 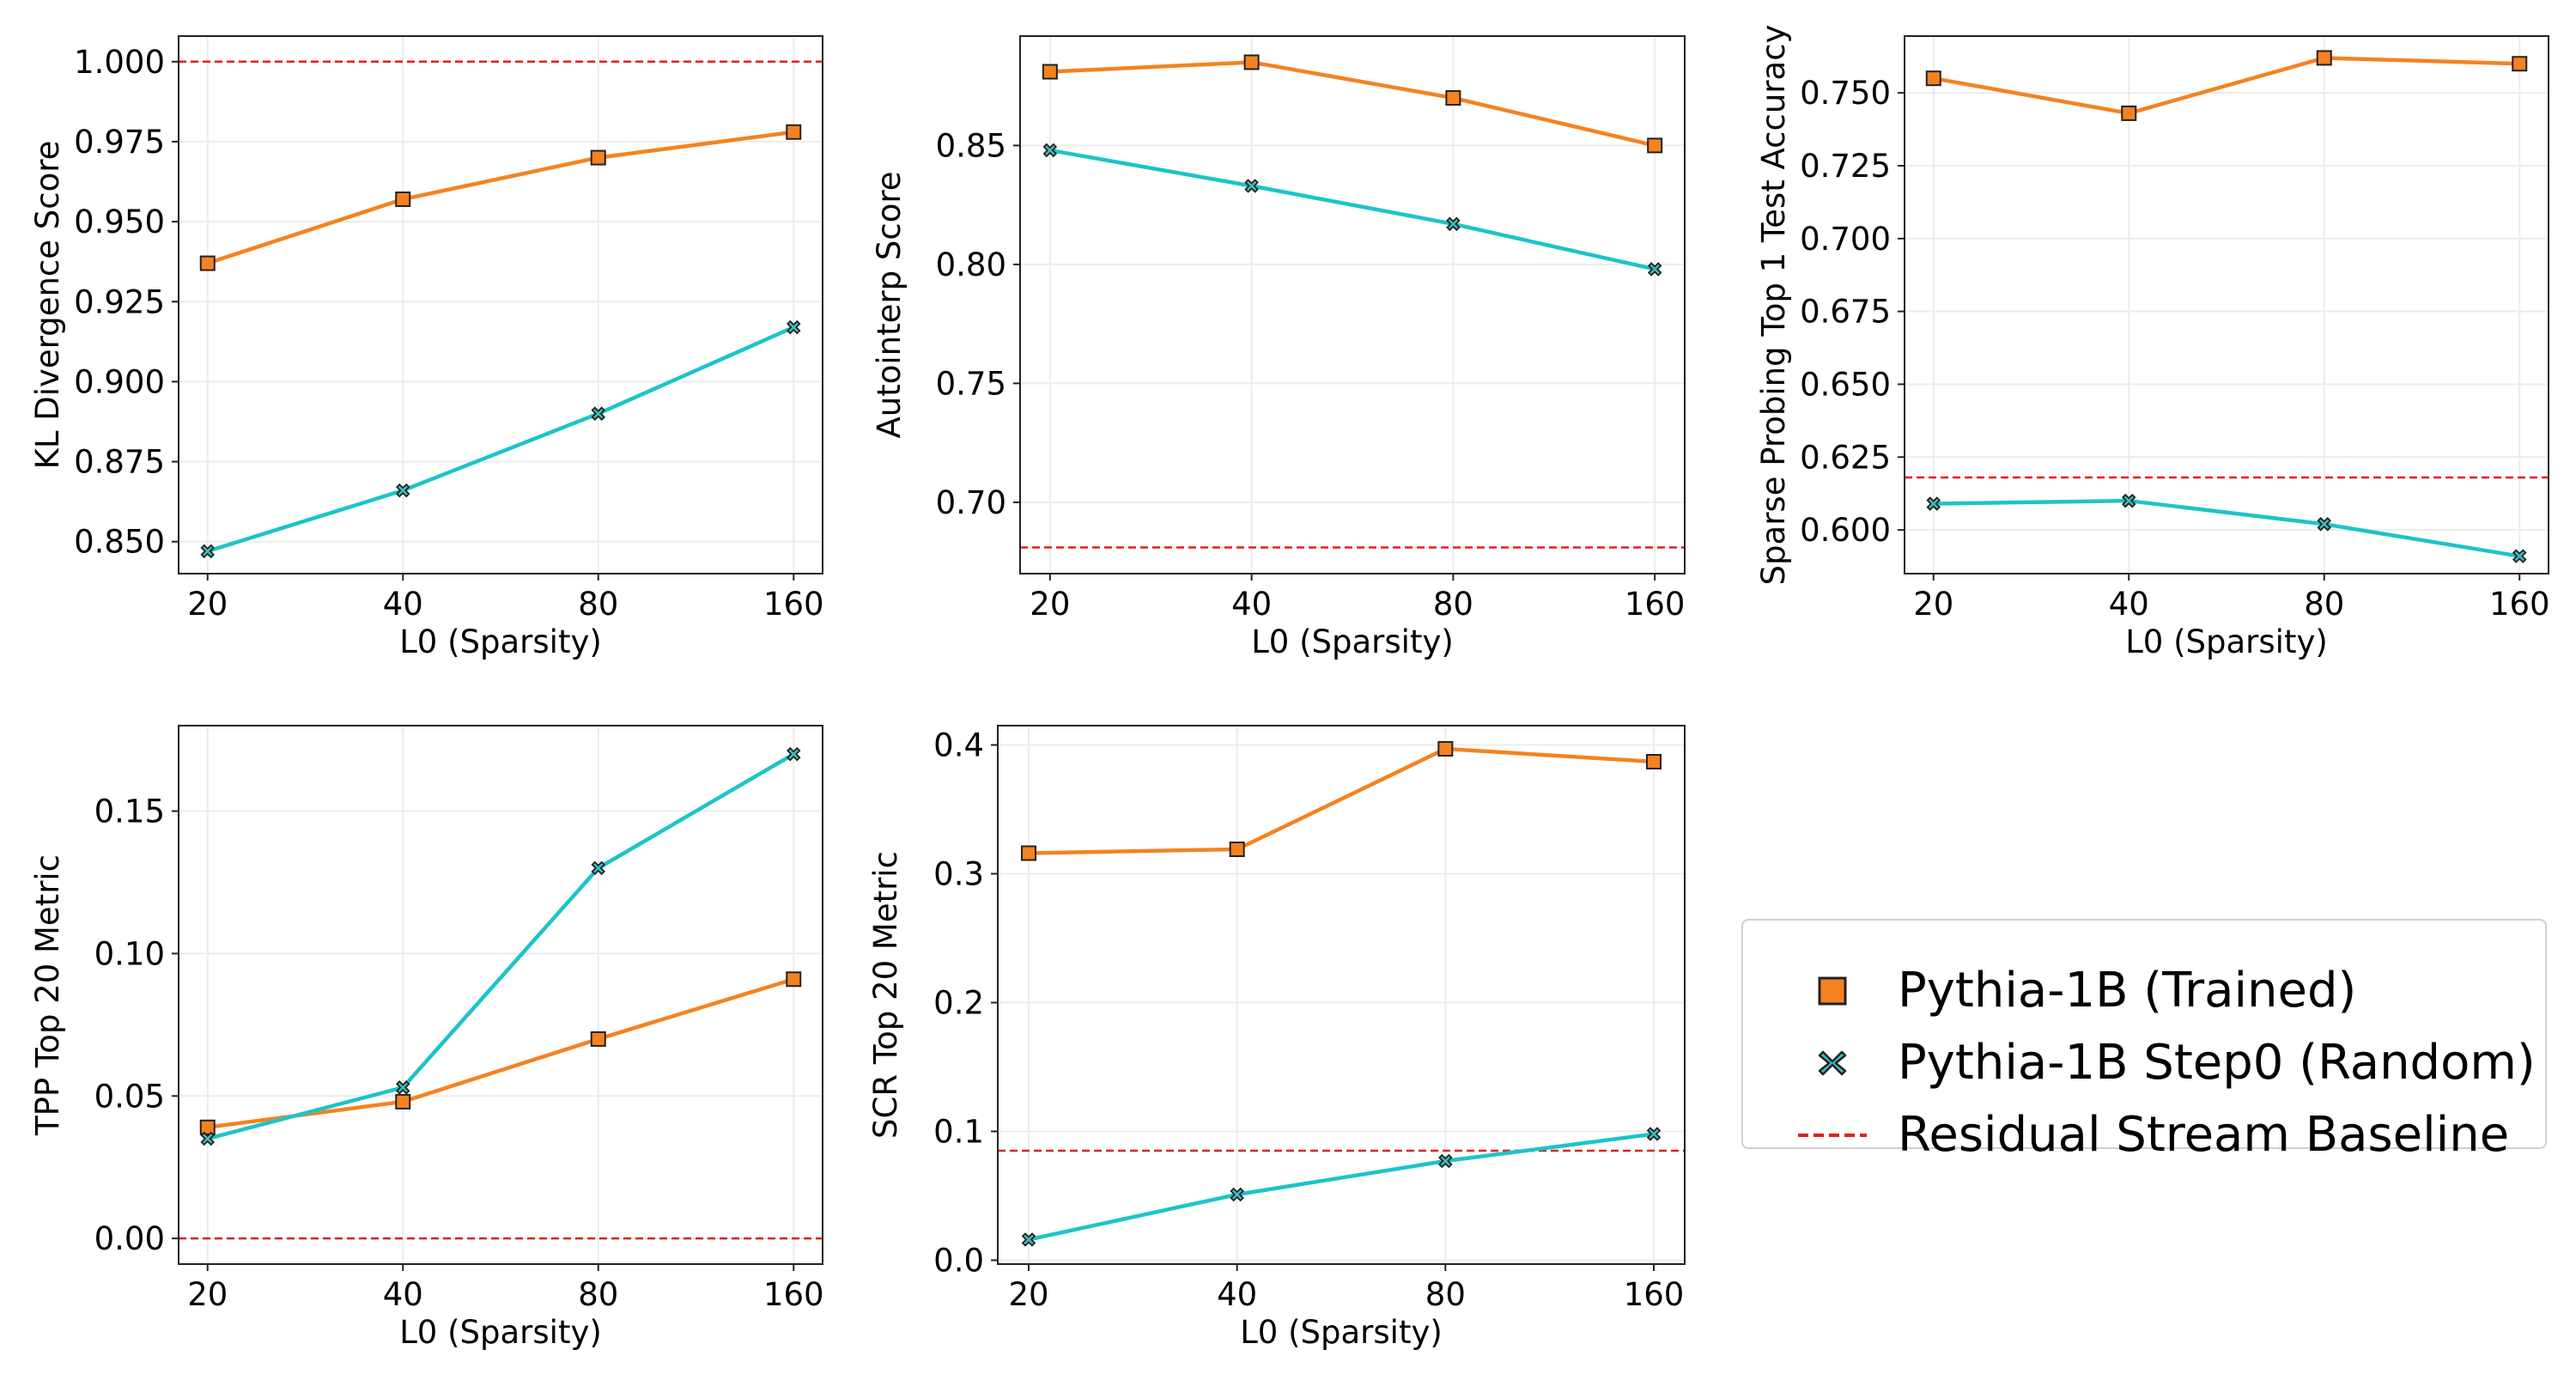 What do you see at coordinates (958, 745) in the screenshot?
I see `y-tick-label: 0.4` at bounding box center [958, 745].